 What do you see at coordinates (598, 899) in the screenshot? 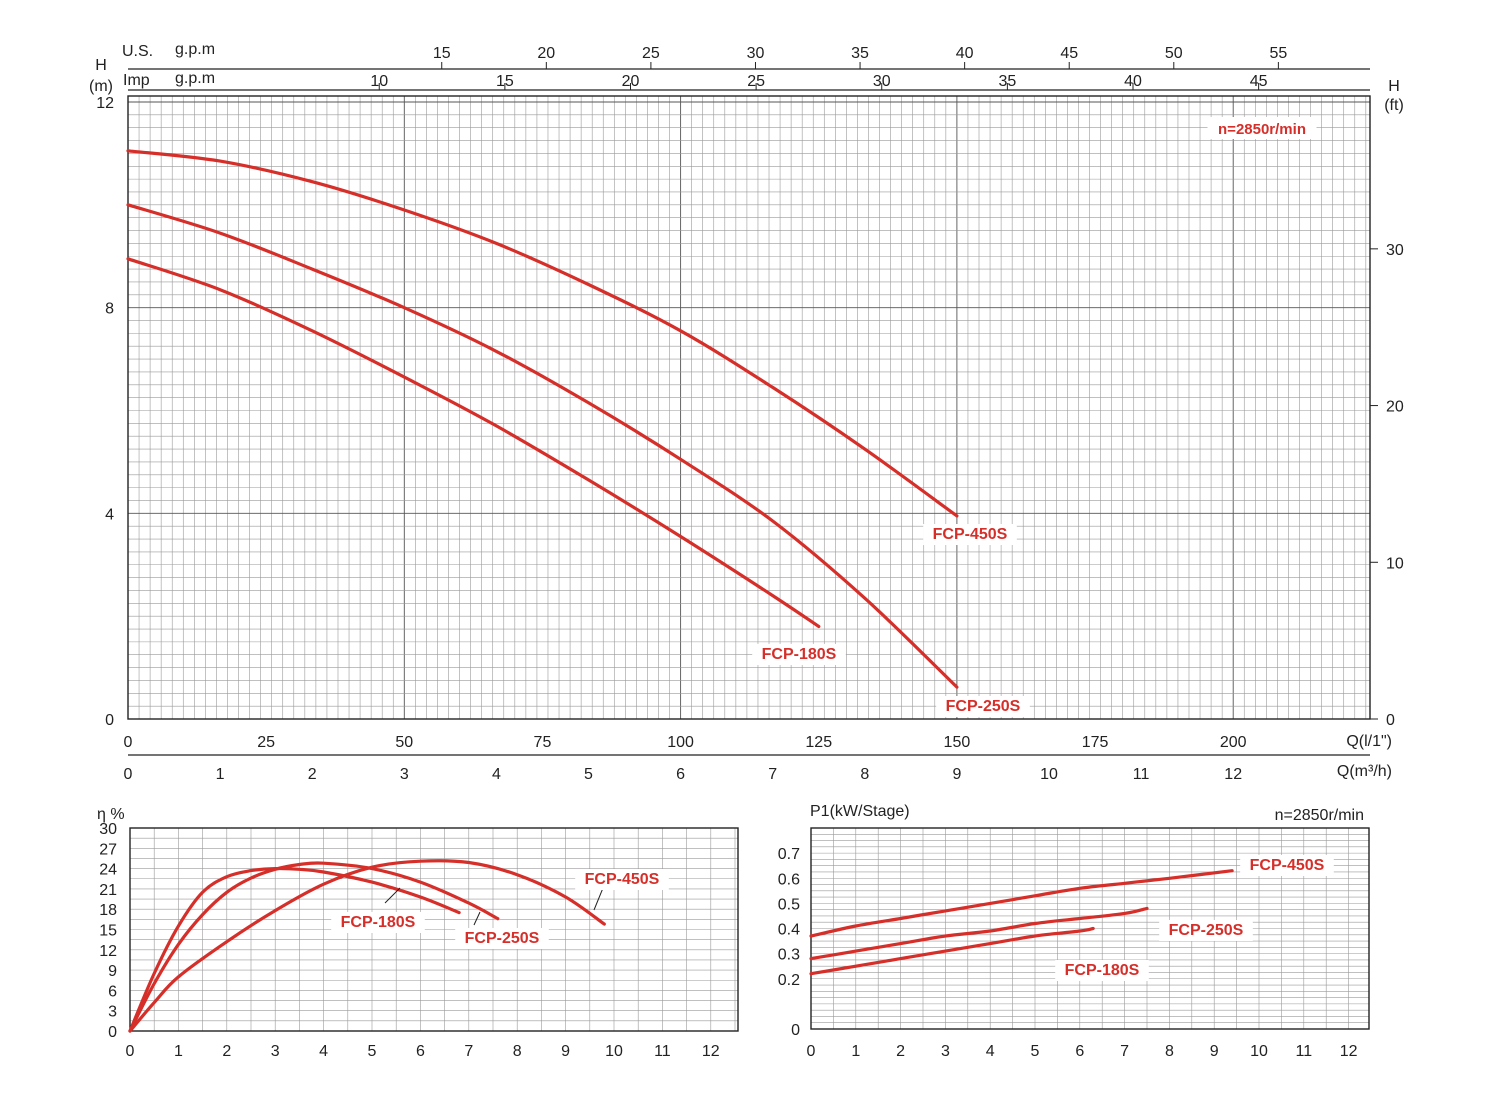
I see `eff-leader-fcp-450s` at bounding box center [598, 899].